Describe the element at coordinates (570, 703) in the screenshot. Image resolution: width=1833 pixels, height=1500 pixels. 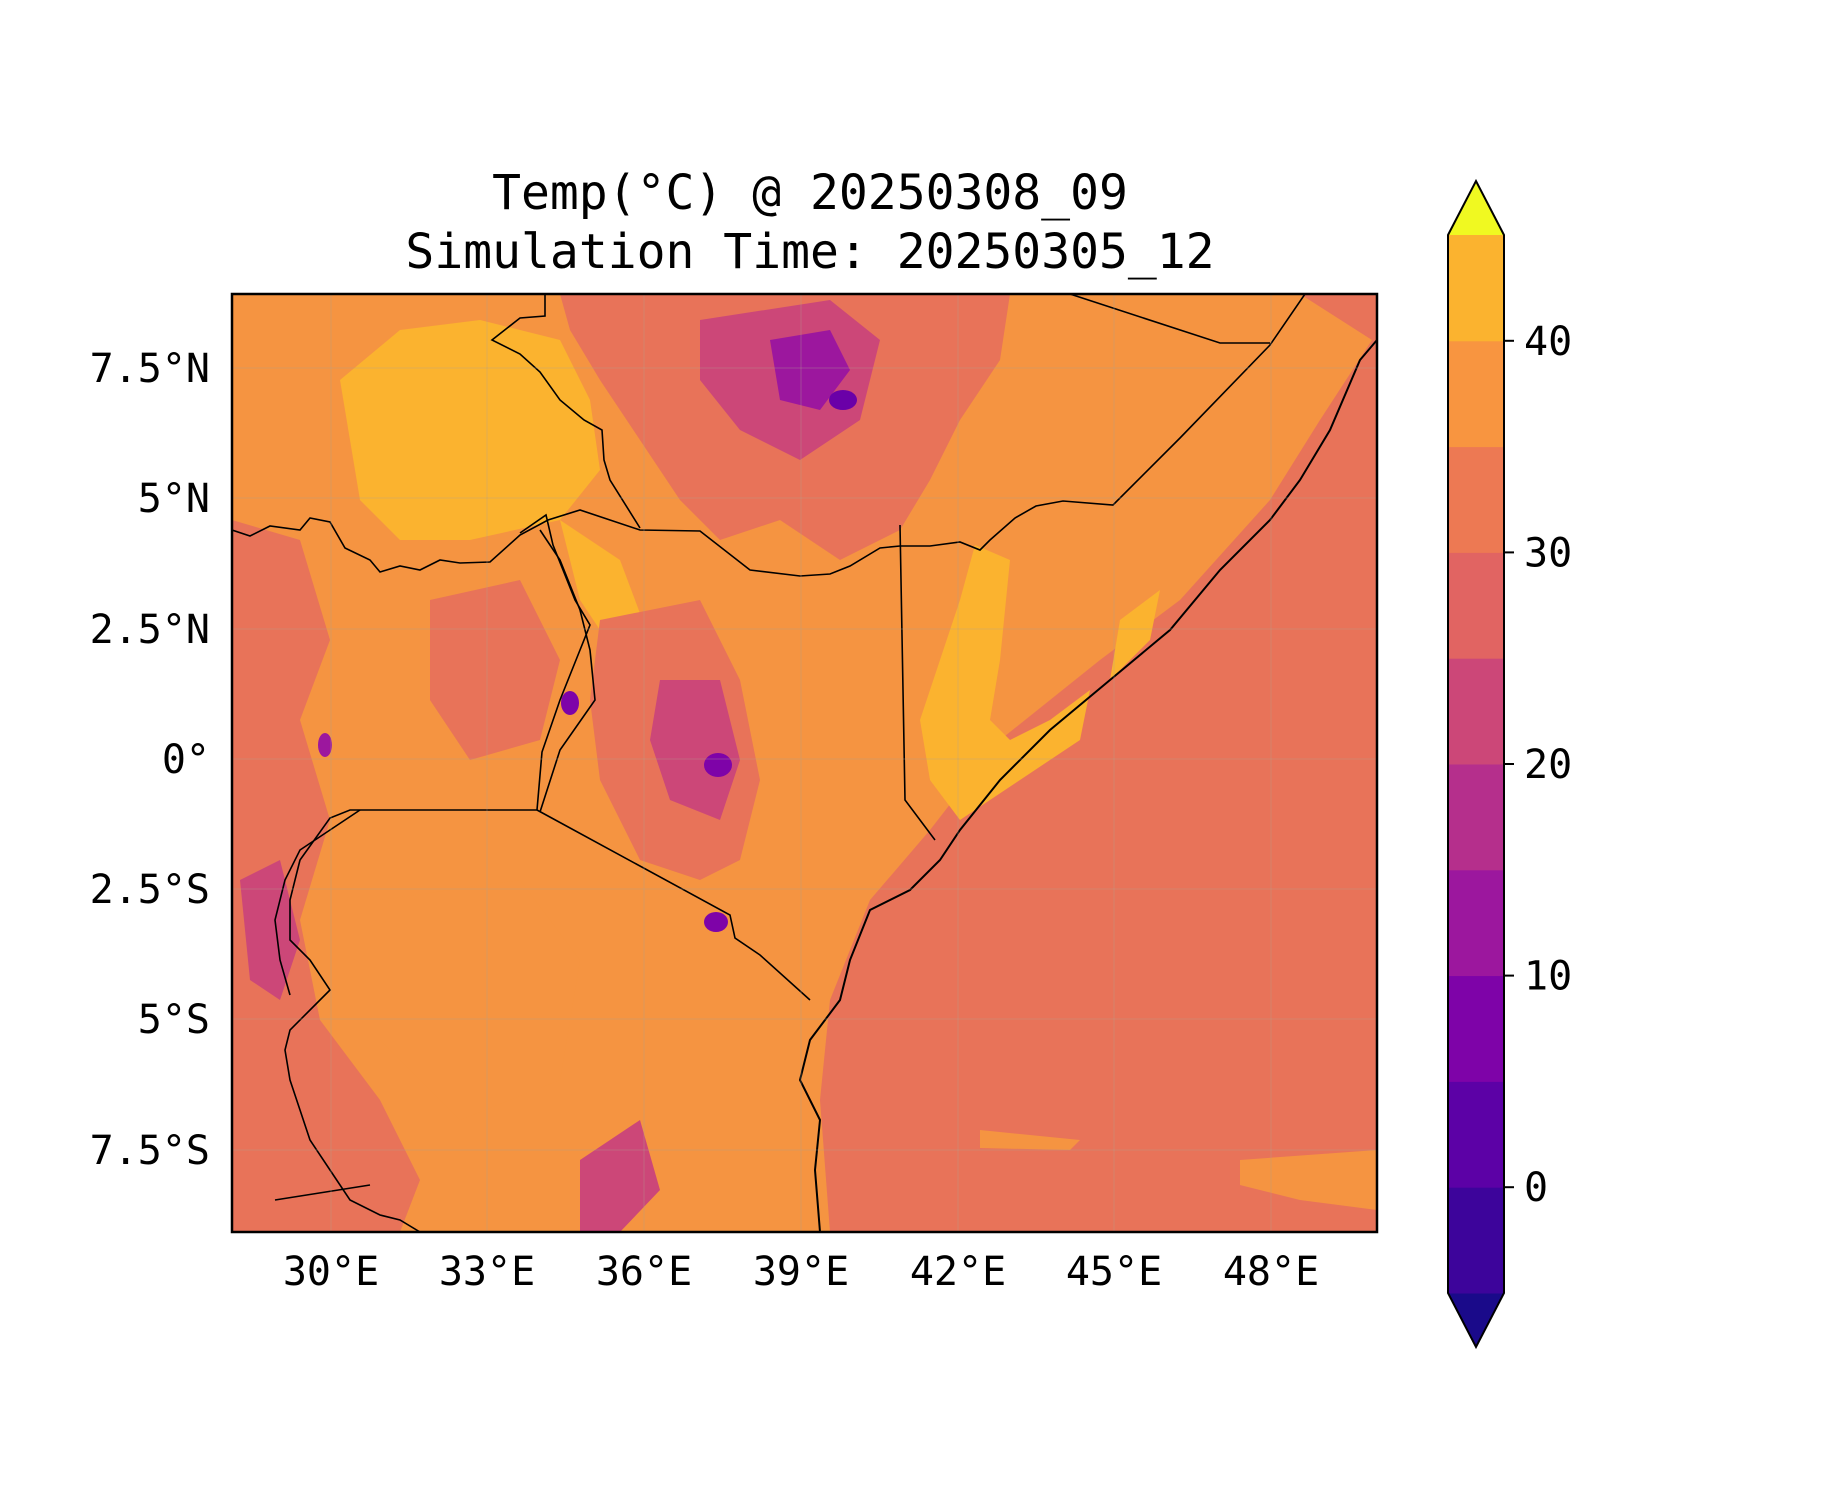
I see `ruwenzori-cold-spot` at that location.